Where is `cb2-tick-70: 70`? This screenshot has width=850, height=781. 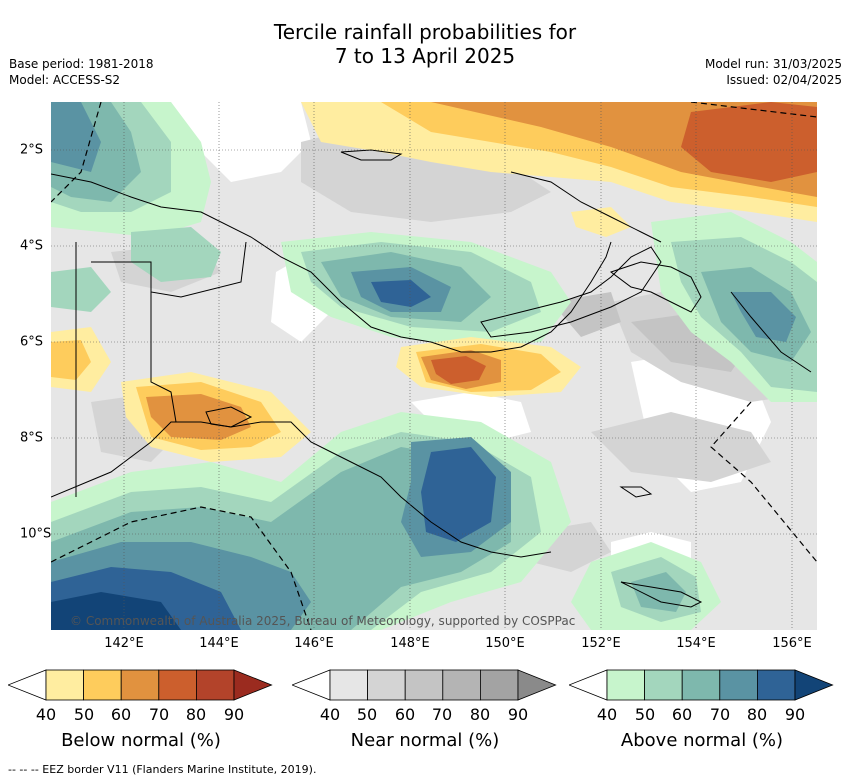
cb2-tick-70: 70 is located at coordinates (720, 714).